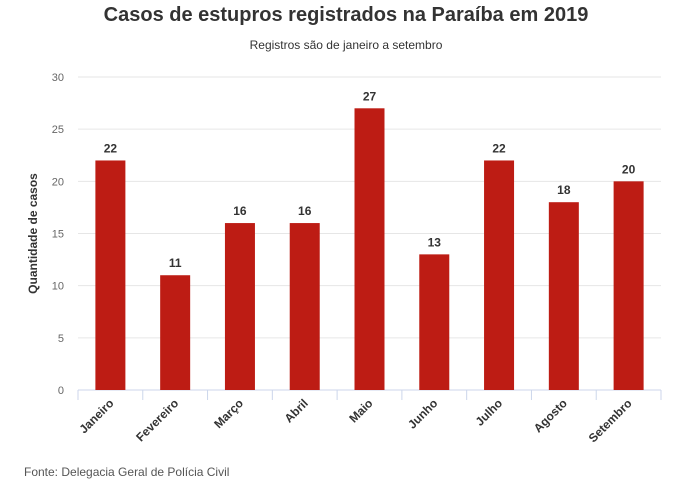  I want to click on data-label: 11, so click(175, 263).